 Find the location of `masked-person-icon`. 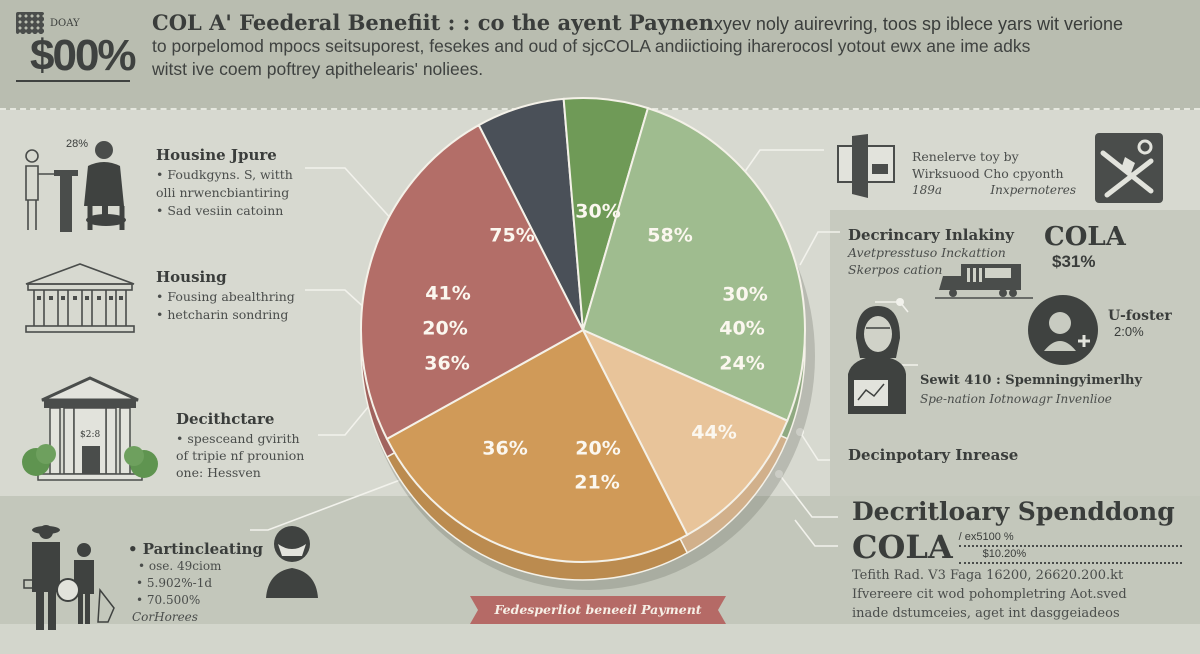

masked-person-icon is located at coordinates (292, 560).